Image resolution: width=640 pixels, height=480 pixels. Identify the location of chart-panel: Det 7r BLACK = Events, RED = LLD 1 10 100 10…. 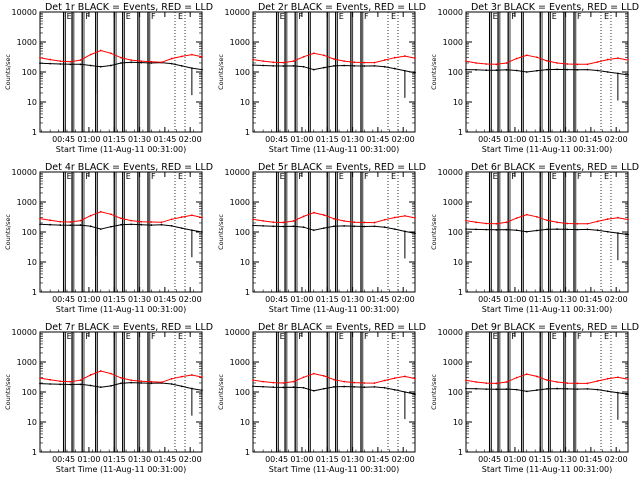
(108, 398).